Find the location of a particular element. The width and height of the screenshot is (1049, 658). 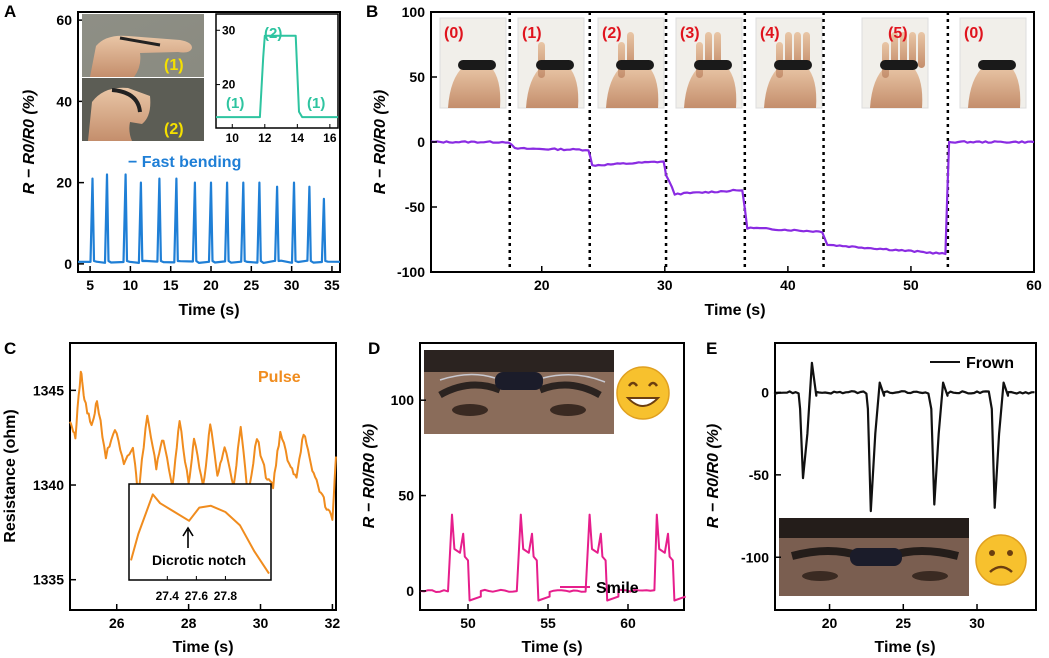

panel-a-xticks: 5 10 15 20 25 30 35 is located at coordinates (213, 279).